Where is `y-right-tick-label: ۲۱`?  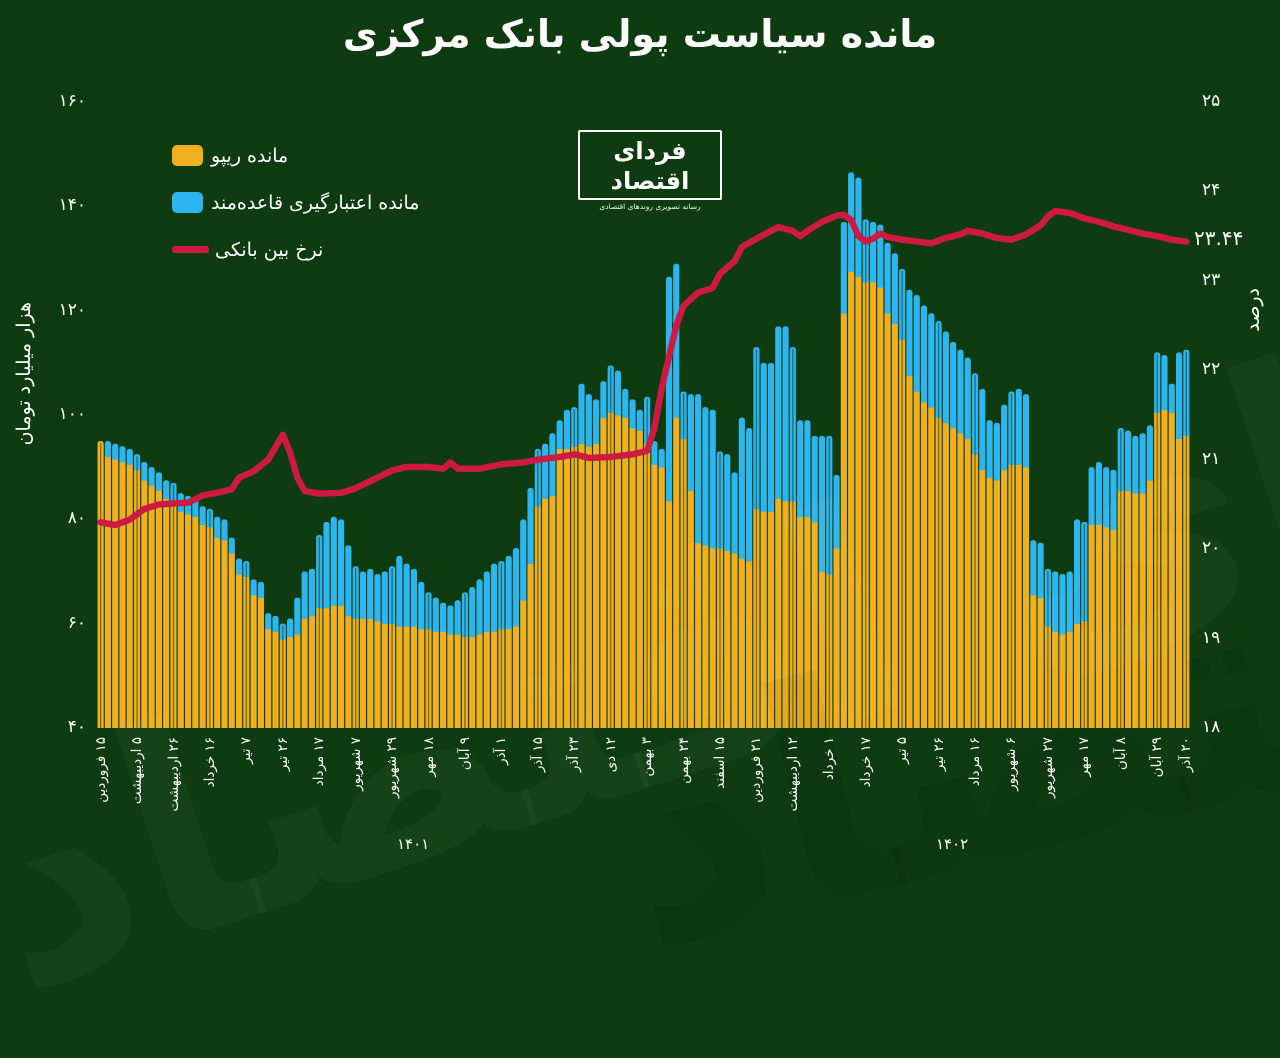
y-right-tick-label: ۲۱ is located at coordinates (1211, 458).